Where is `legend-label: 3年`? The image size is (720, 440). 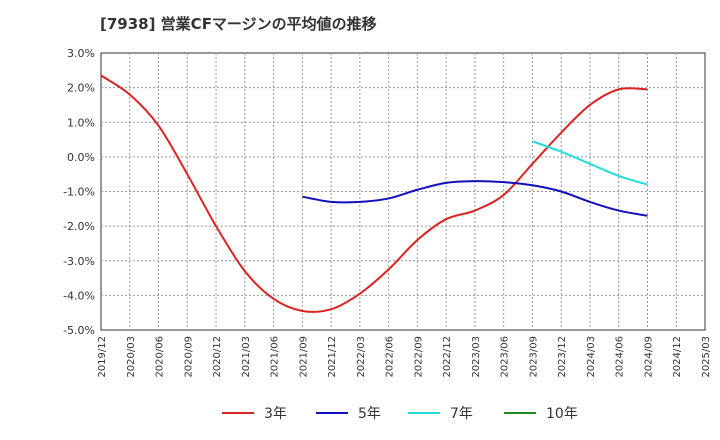 legend-label: 3年 is located at coordinates (275, 414).